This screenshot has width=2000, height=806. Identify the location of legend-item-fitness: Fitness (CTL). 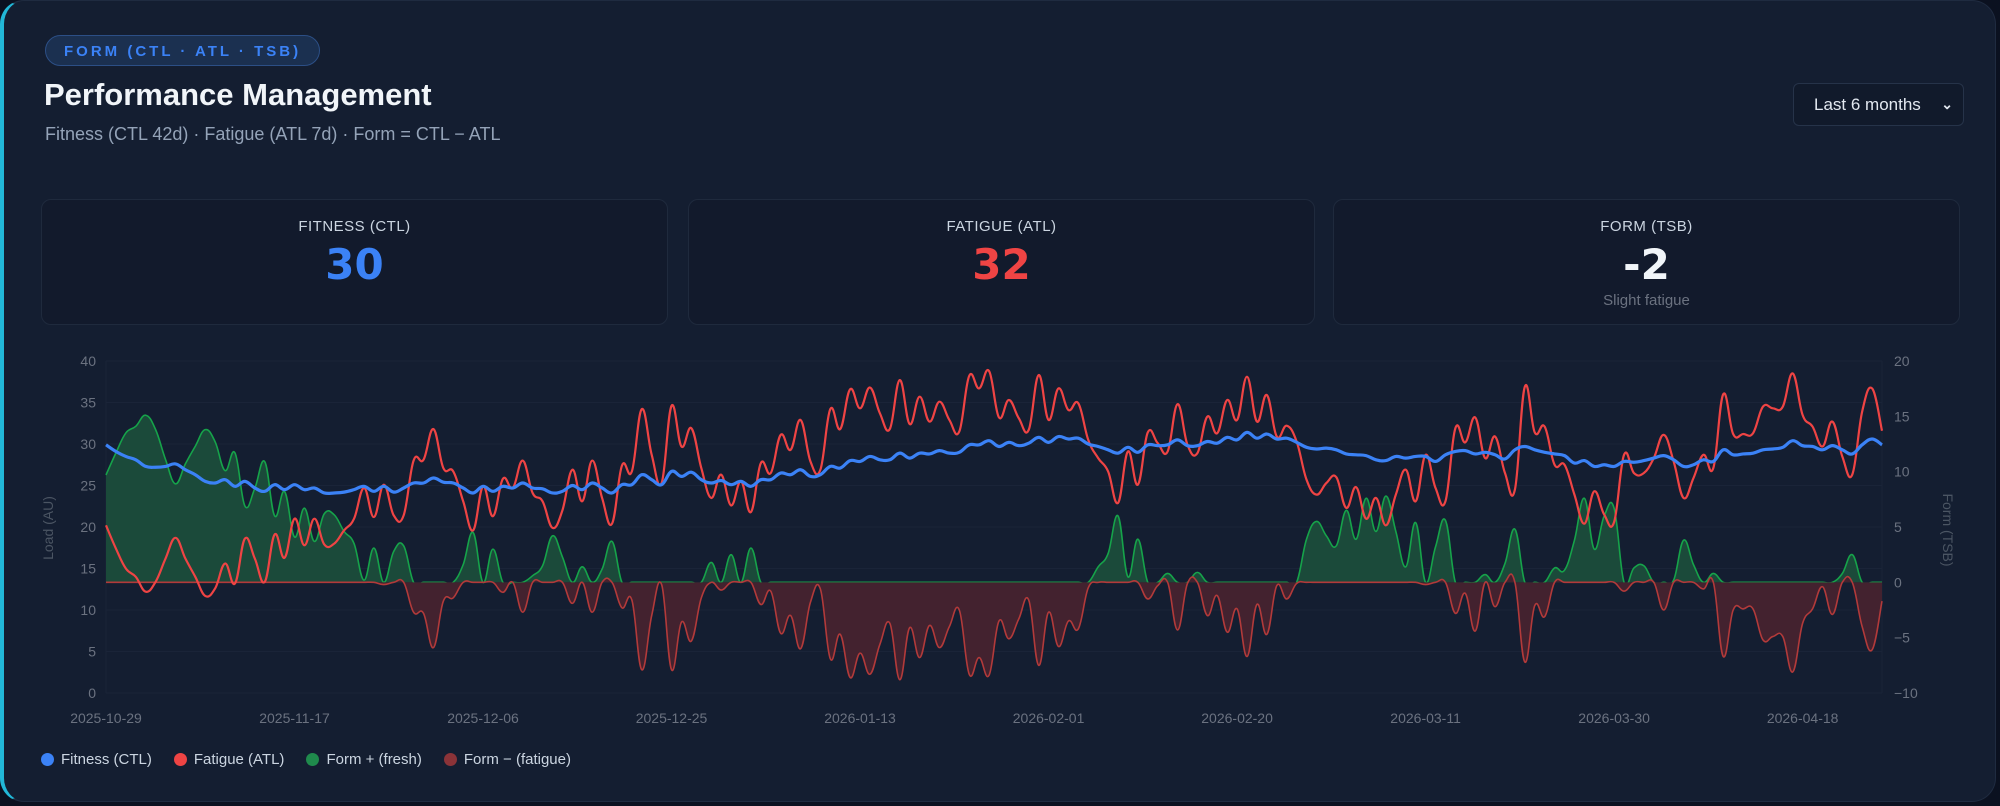
(96, 759).